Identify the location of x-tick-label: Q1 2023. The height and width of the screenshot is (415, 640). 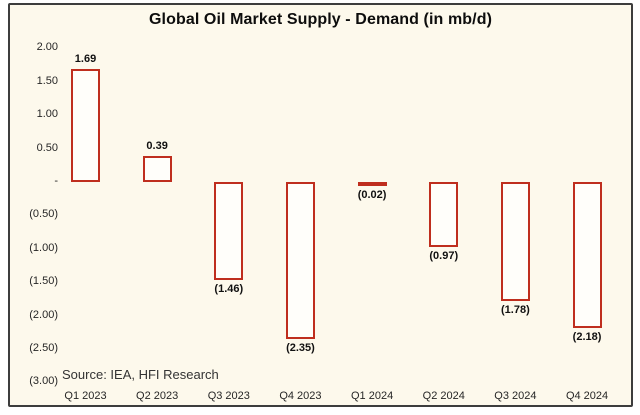
(85, 396).